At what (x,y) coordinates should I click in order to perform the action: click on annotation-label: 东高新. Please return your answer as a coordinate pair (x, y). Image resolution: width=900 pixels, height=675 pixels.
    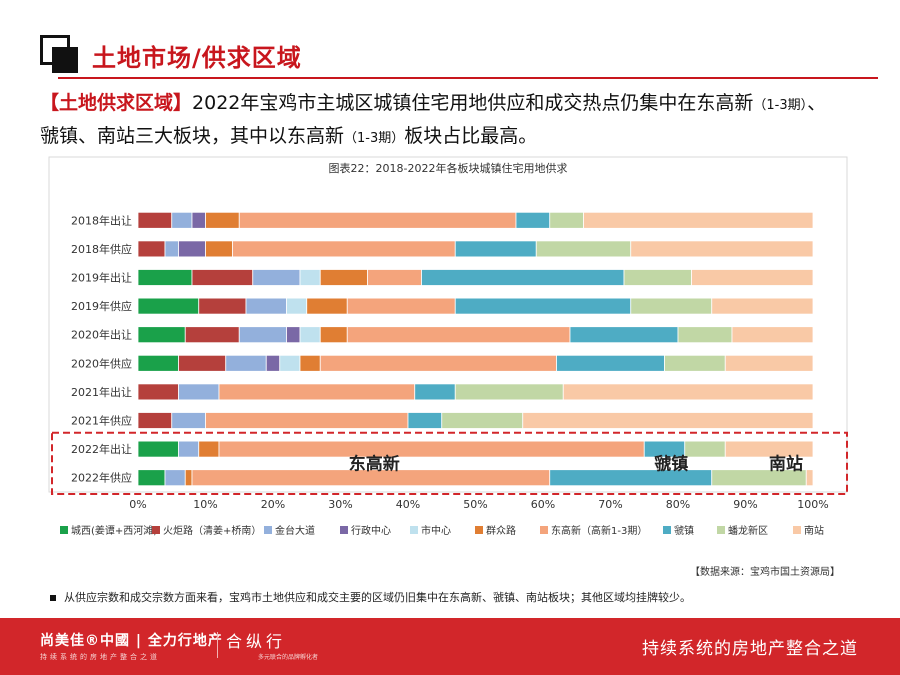
    Looking at the image, I should click on (374, 463).